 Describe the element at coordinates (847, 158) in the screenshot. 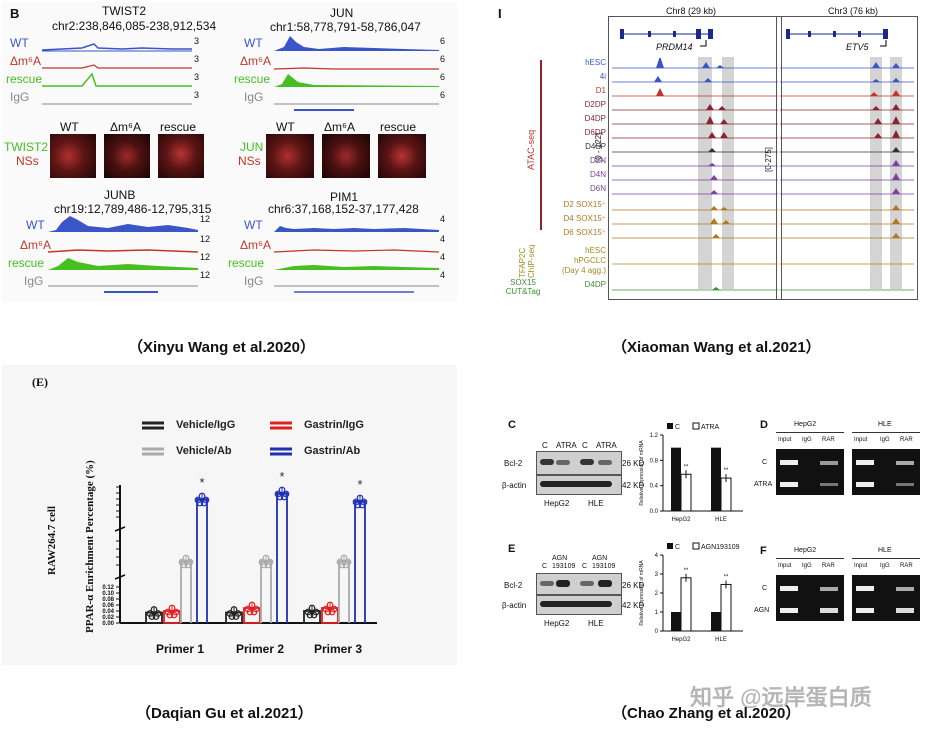

I see `locus-box-chr3` at that location.